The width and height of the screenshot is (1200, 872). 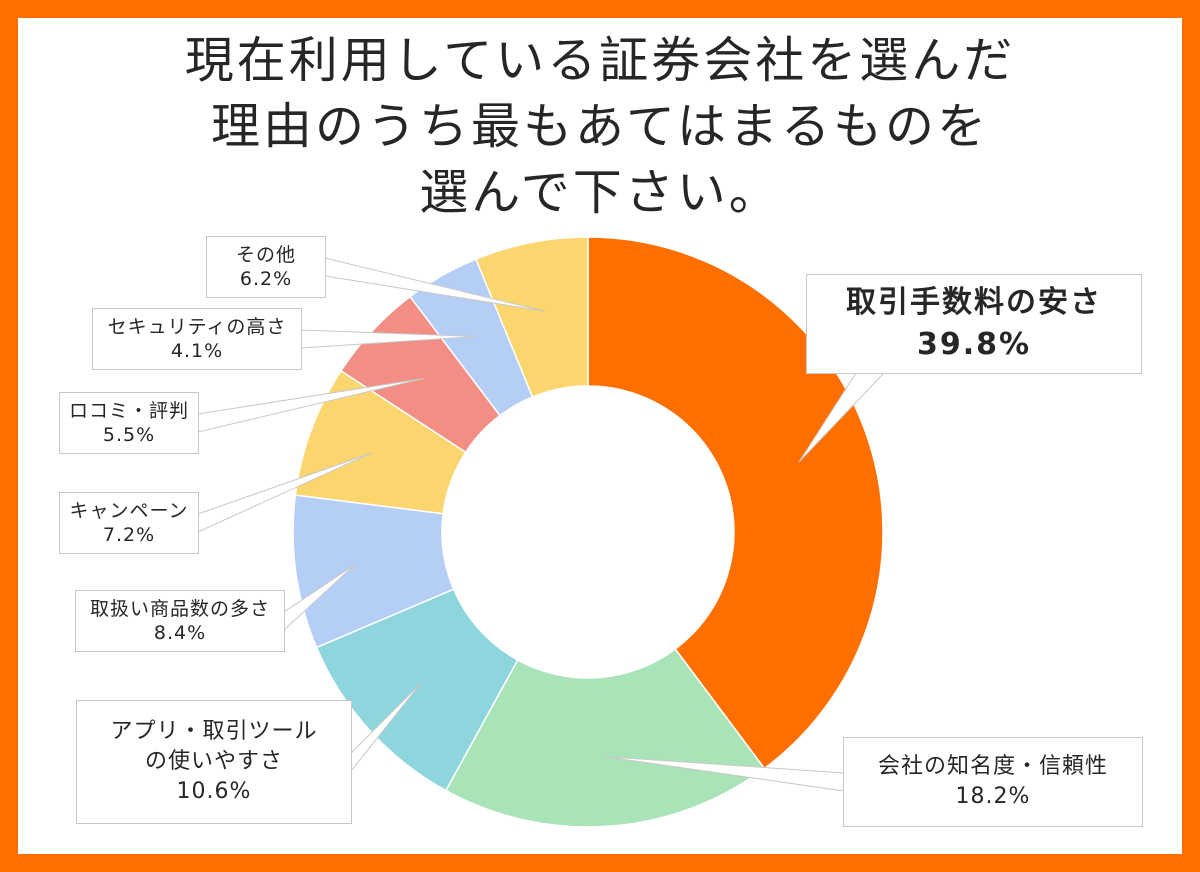 I want to click on title-line-1: 現在利用している証券会社を選んだ, so click(x=600, y=60).